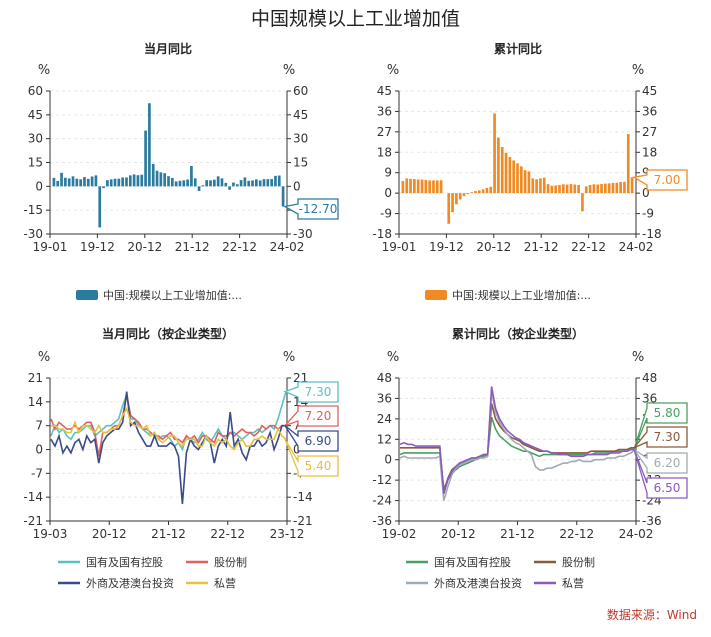 This screenshot has width=711, height=637. What do you see at coordinates (646, 173) in the screenshot?
I see `y-tick-right: 9` at bounding box center [646, 173].